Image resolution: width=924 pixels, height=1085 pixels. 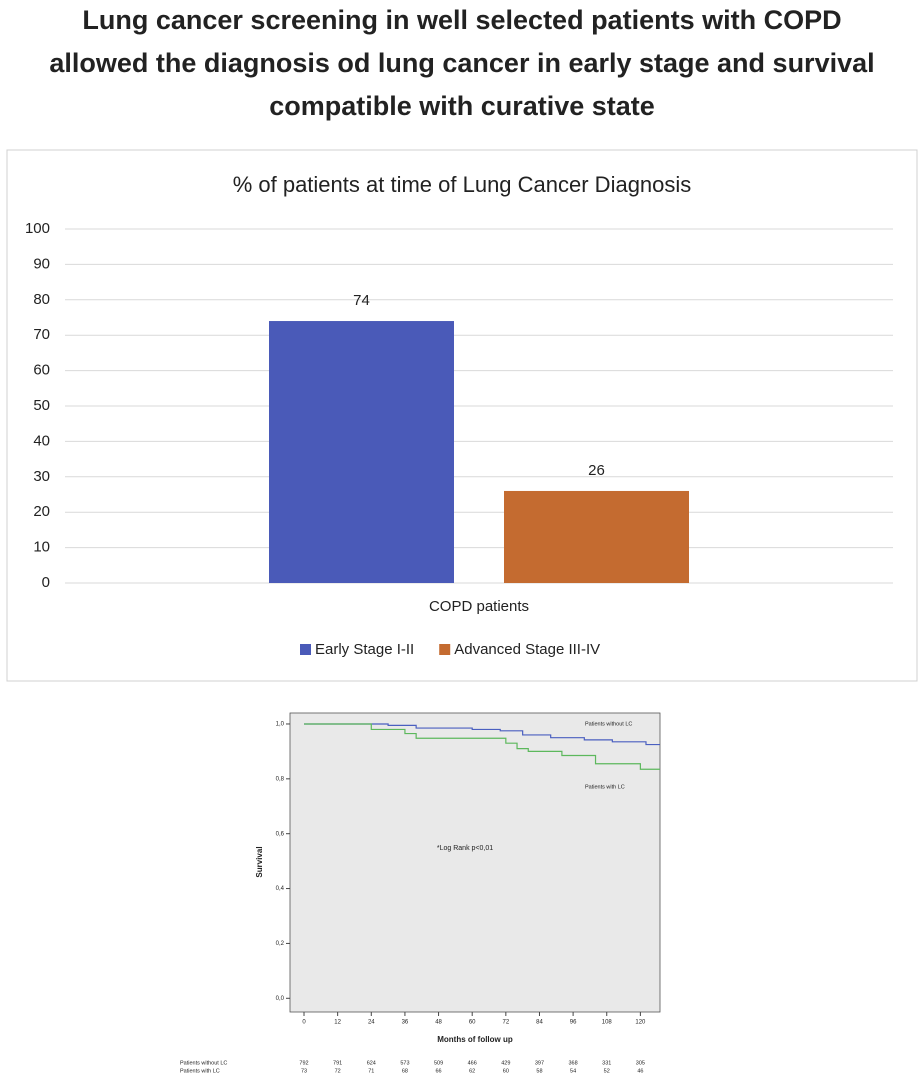 What do you see at coordinates (472, 1023) in the screenshot?
I see `x-tick-label: 60` at bounding box center [472, 1023].